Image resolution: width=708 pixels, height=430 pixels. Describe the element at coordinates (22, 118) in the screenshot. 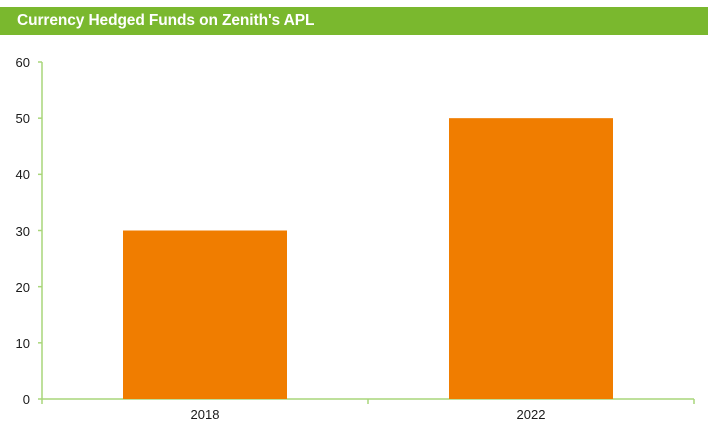

I see `y-tick-label: 50` at that location.